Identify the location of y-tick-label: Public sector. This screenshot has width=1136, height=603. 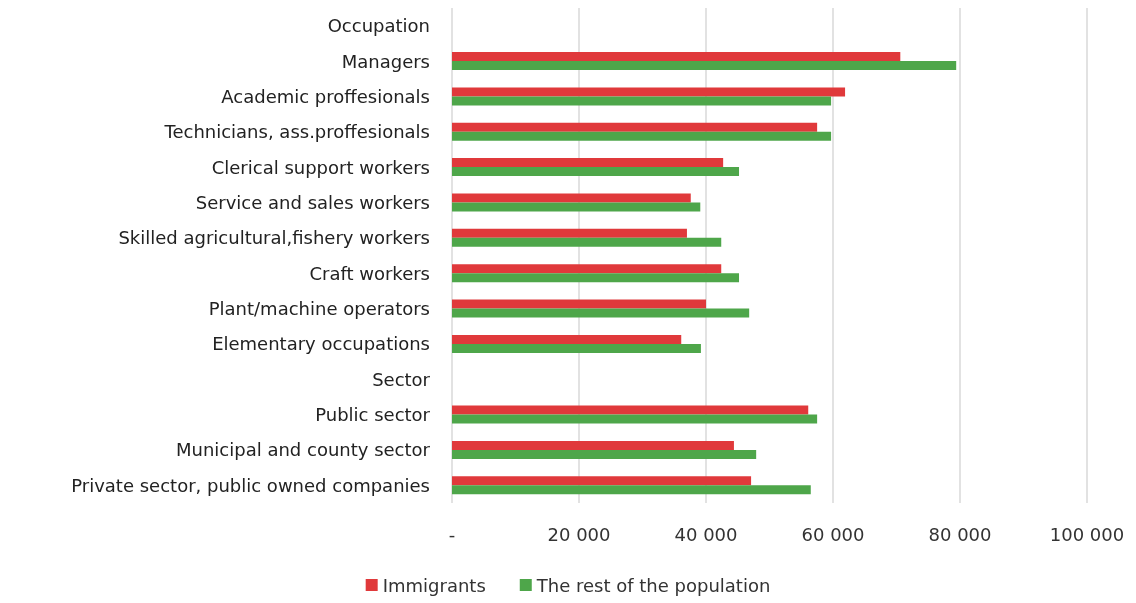
(373, 415).